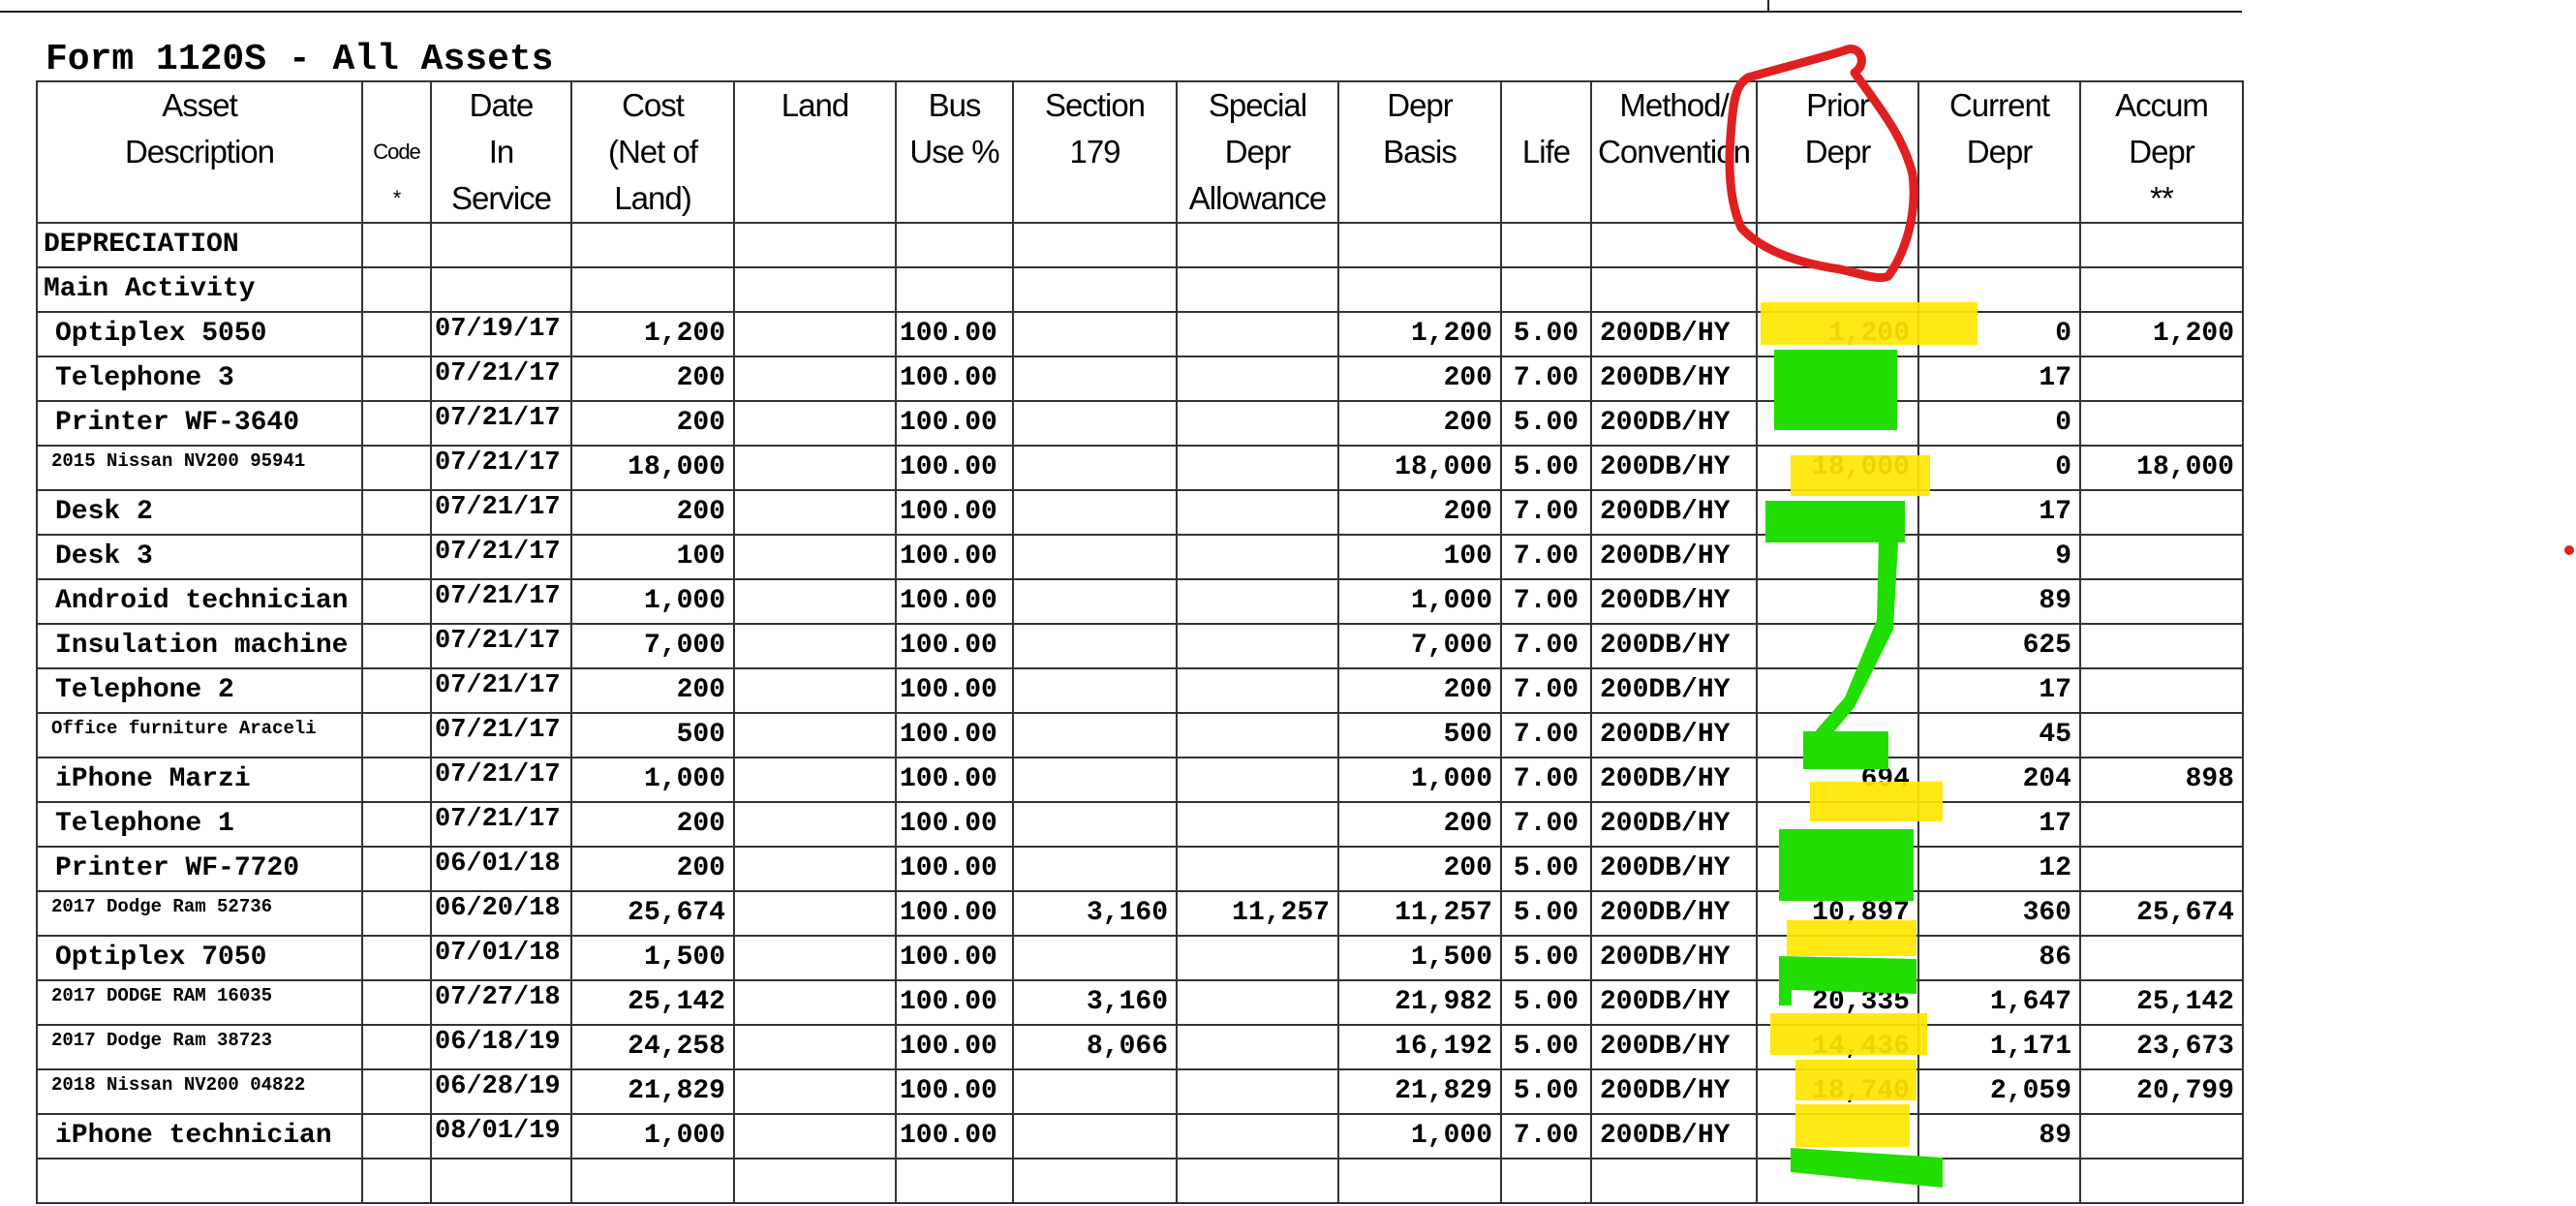  What do you see at coordinates (1837, 1047) in the screenshot?
I see `prior-depr: 14,436` at bounding box center [1837, 1047].